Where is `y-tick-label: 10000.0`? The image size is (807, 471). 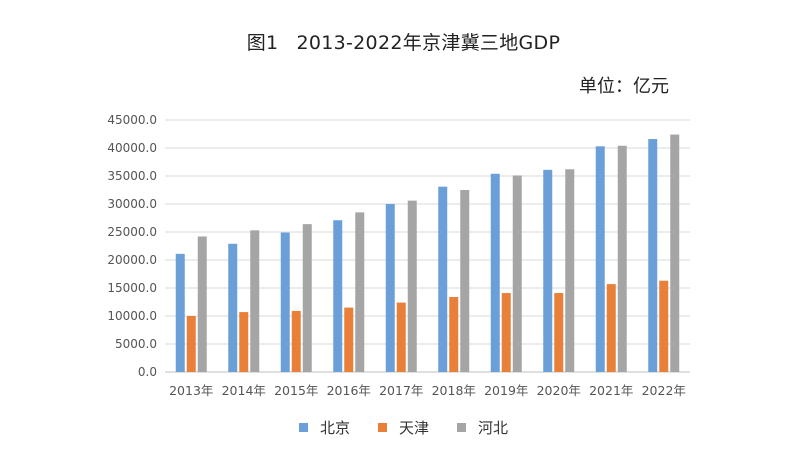 y-tick-label: 10000.0 is located at coordinates (132, 316).